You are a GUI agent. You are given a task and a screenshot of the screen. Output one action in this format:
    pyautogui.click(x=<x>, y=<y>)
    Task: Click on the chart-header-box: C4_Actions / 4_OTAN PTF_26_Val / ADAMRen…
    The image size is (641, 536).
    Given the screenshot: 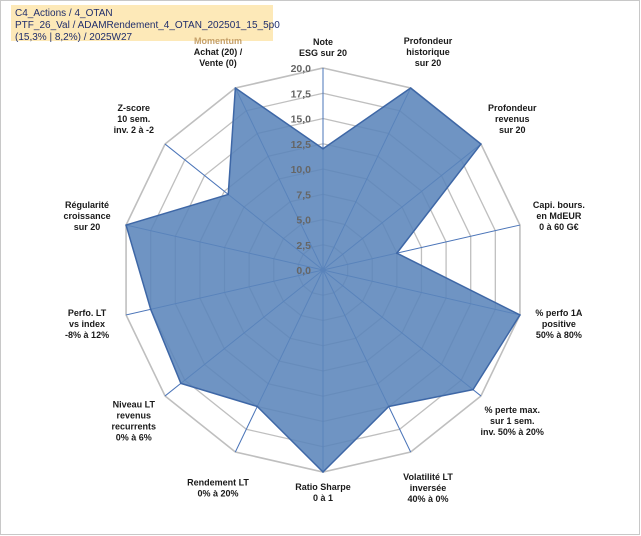 What is the action you would take?
    pyautogui.click(x=145, y=24)
    